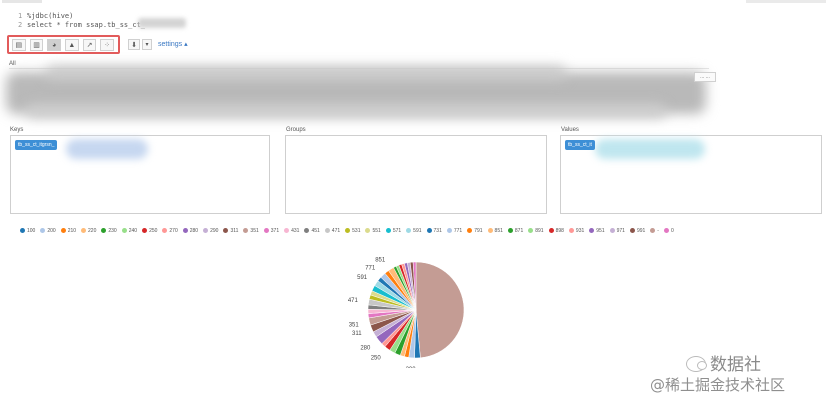 Image resolution: width=834 pixels, height=407 pixels. I want to click on pie-slice-label: 771, so click(370, 268).